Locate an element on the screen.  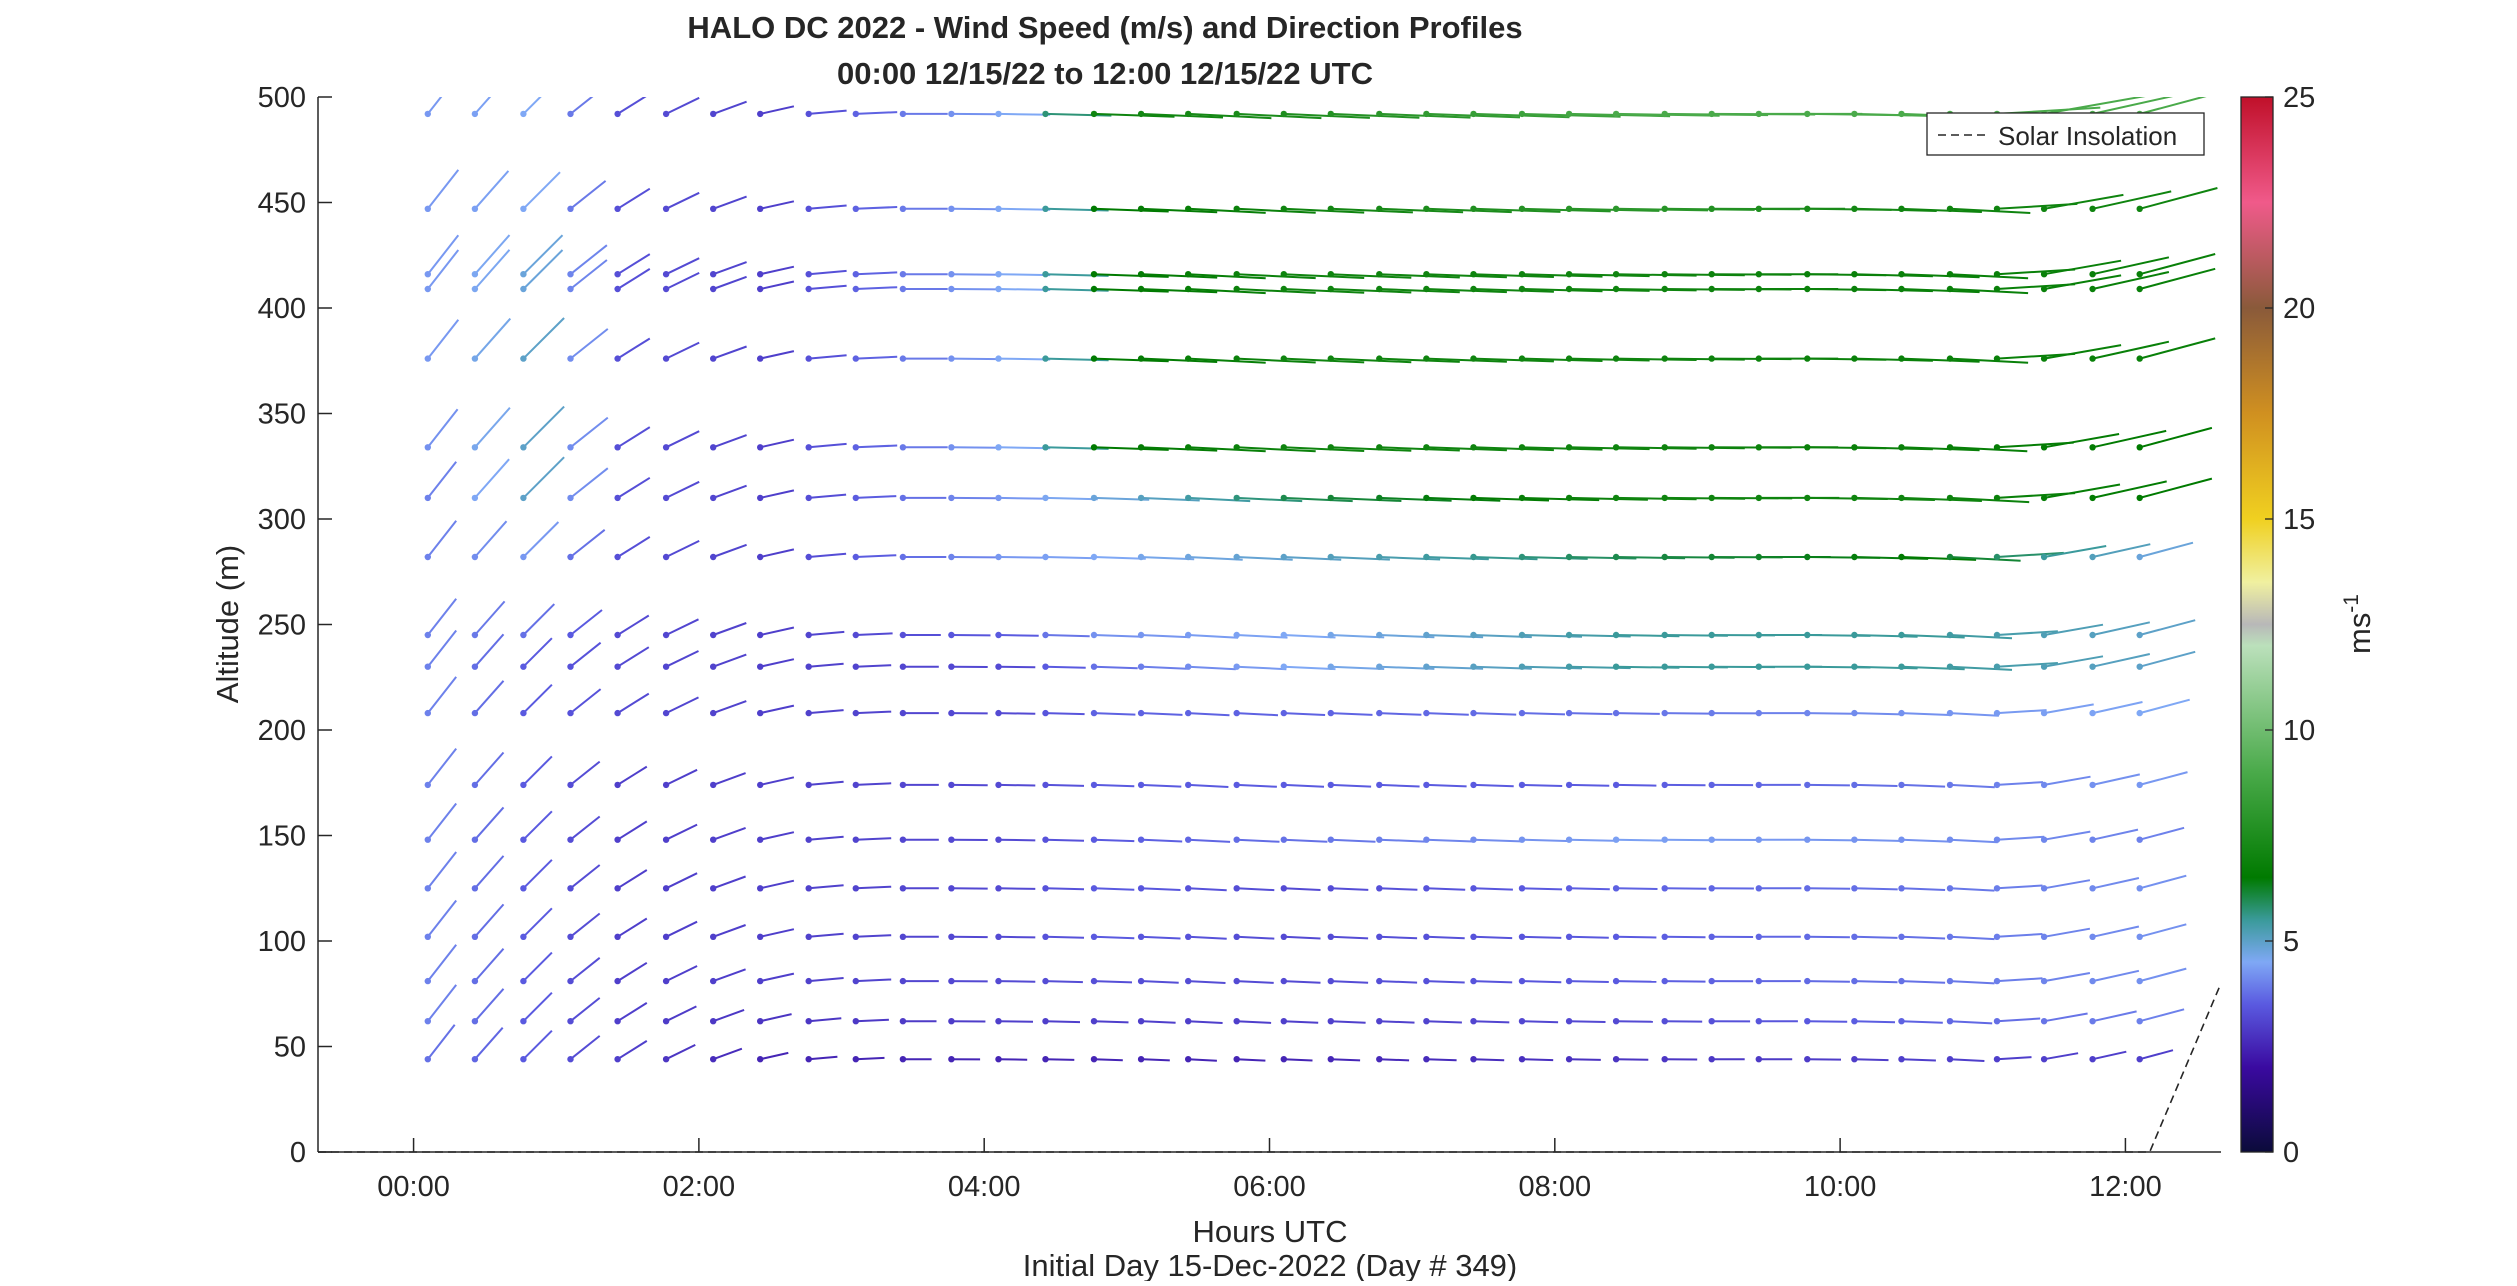
y-tick-label: 100 is located at coordinates (282, 942).